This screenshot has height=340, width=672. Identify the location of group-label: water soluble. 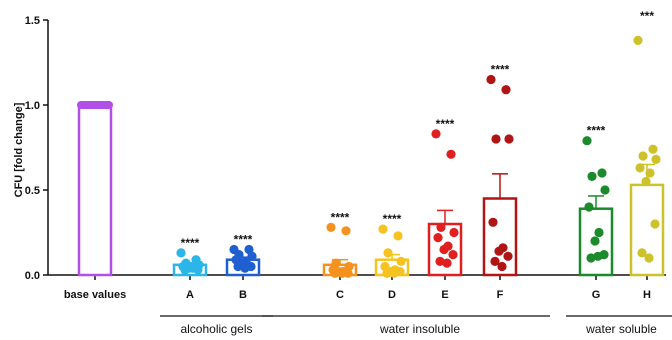
(621, 329).